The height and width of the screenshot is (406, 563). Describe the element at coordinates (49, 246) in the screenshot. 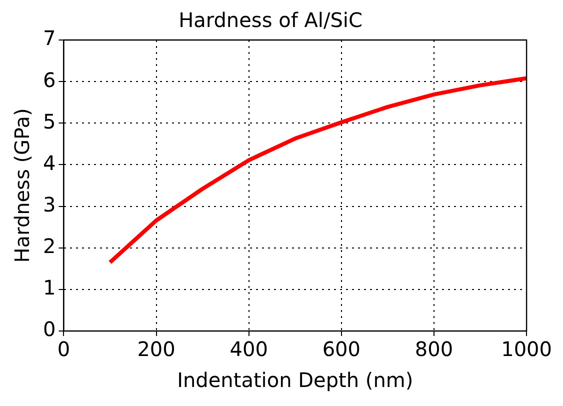

I see `y-tick-label: 2` at that location.